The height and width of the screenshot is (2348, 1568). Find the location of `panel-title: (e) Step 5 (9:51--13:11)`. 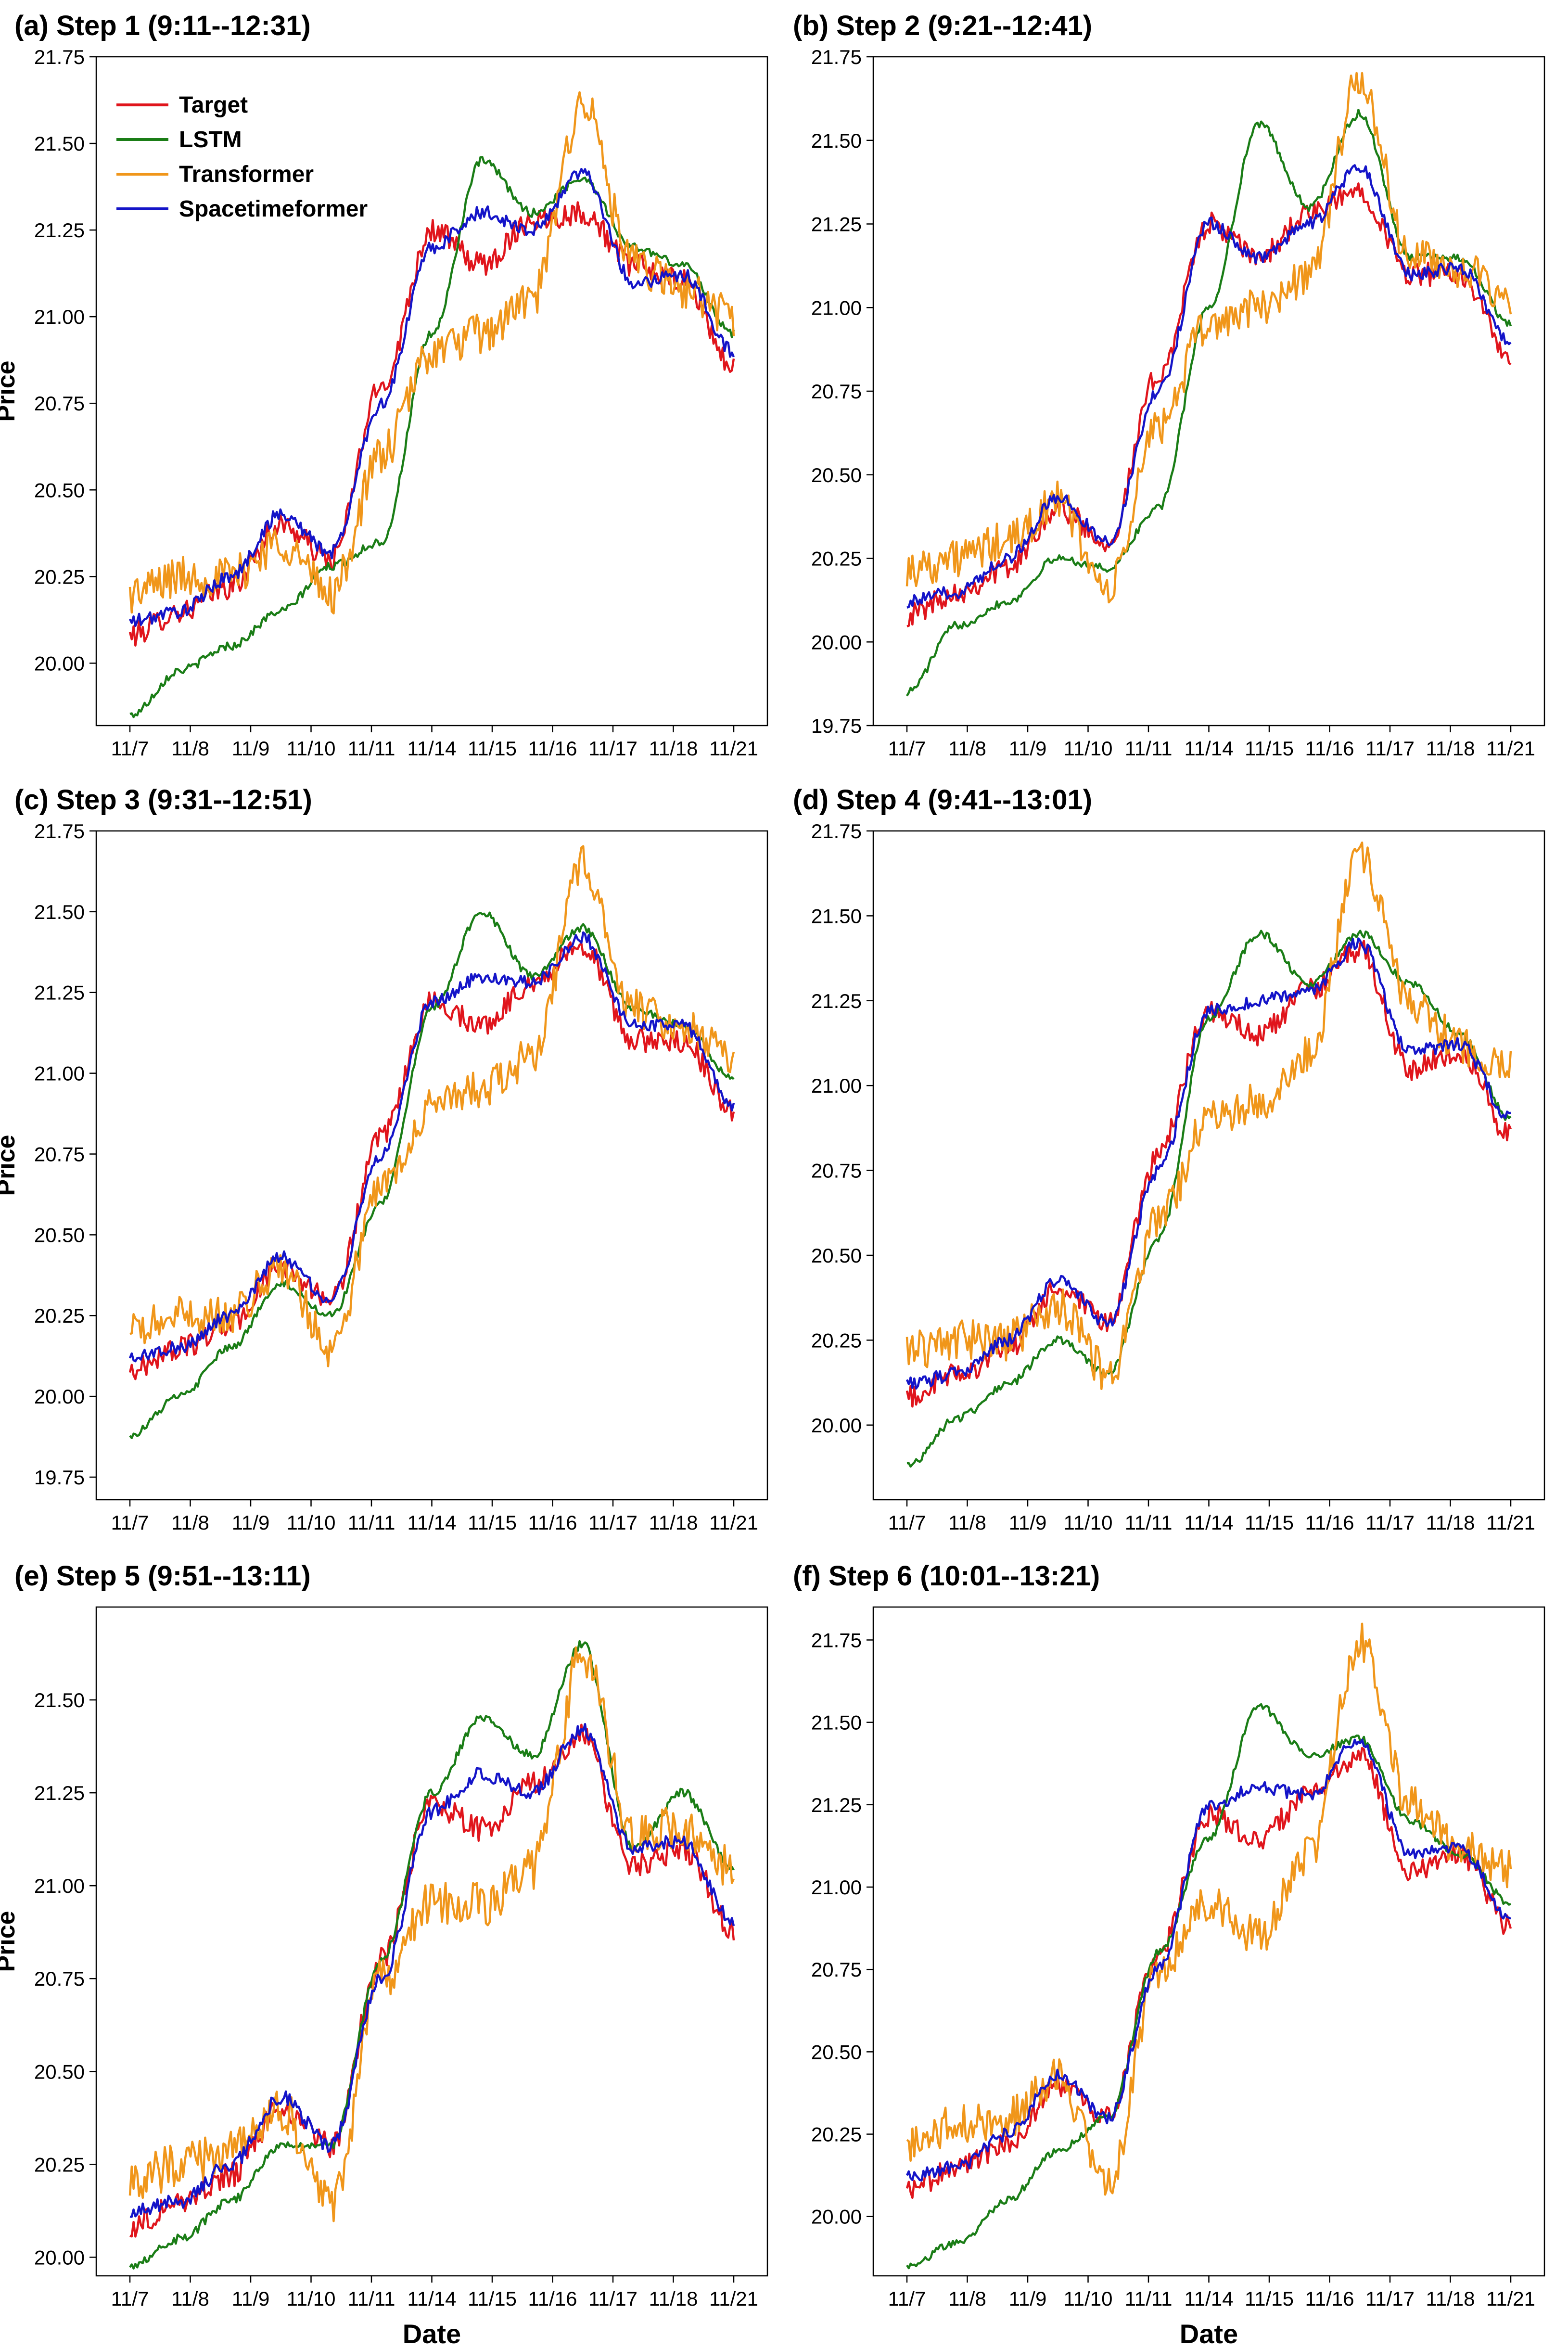

panel-title: (e) Step 5 (9:51--13:11) is located at coordinates (162, 1576).